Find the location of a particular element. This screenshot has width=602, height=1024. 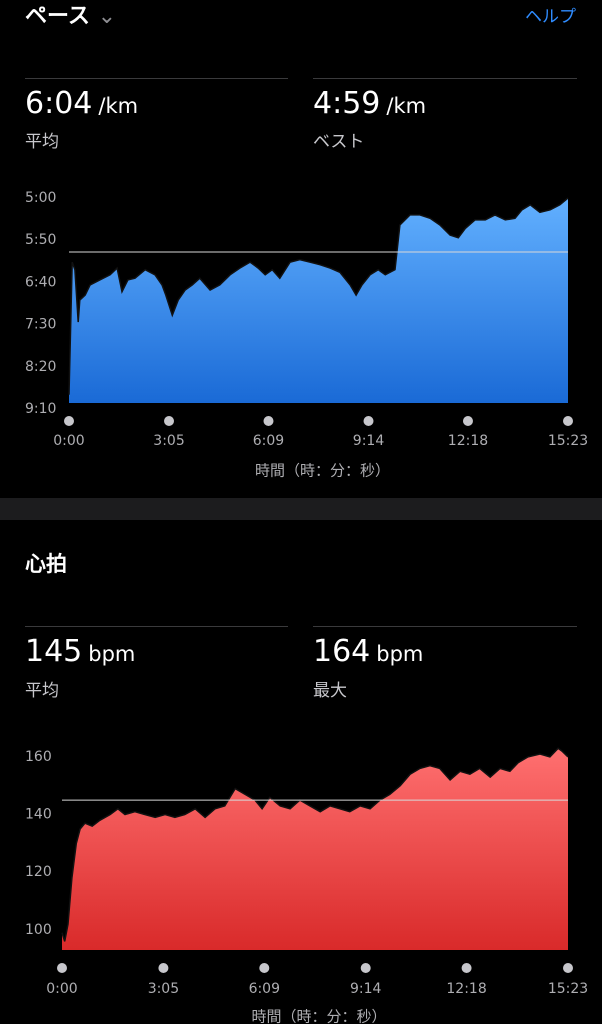

stat: 145 bpm is located at coordinates (80, 651).